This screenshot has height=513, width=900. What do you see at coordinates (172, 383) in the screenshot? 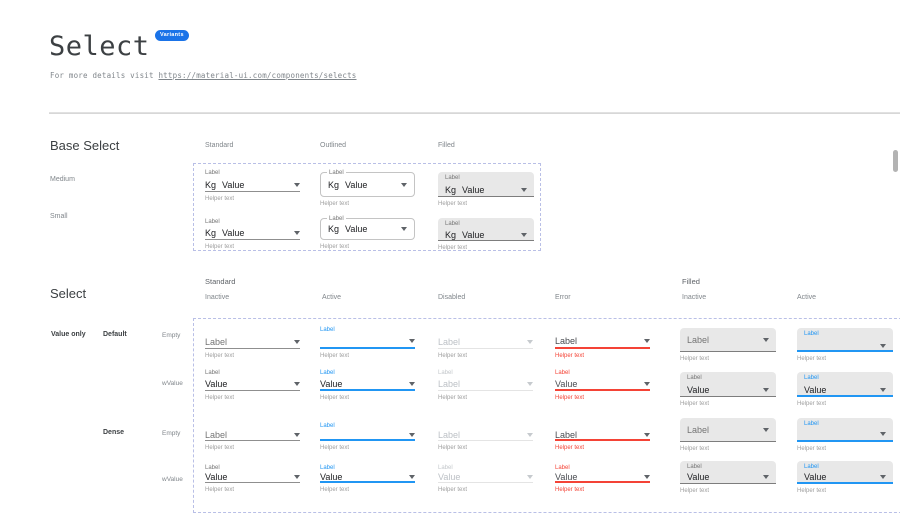
I see `row-label-wvalue-default: wValue` at bounding box center [172, 383].